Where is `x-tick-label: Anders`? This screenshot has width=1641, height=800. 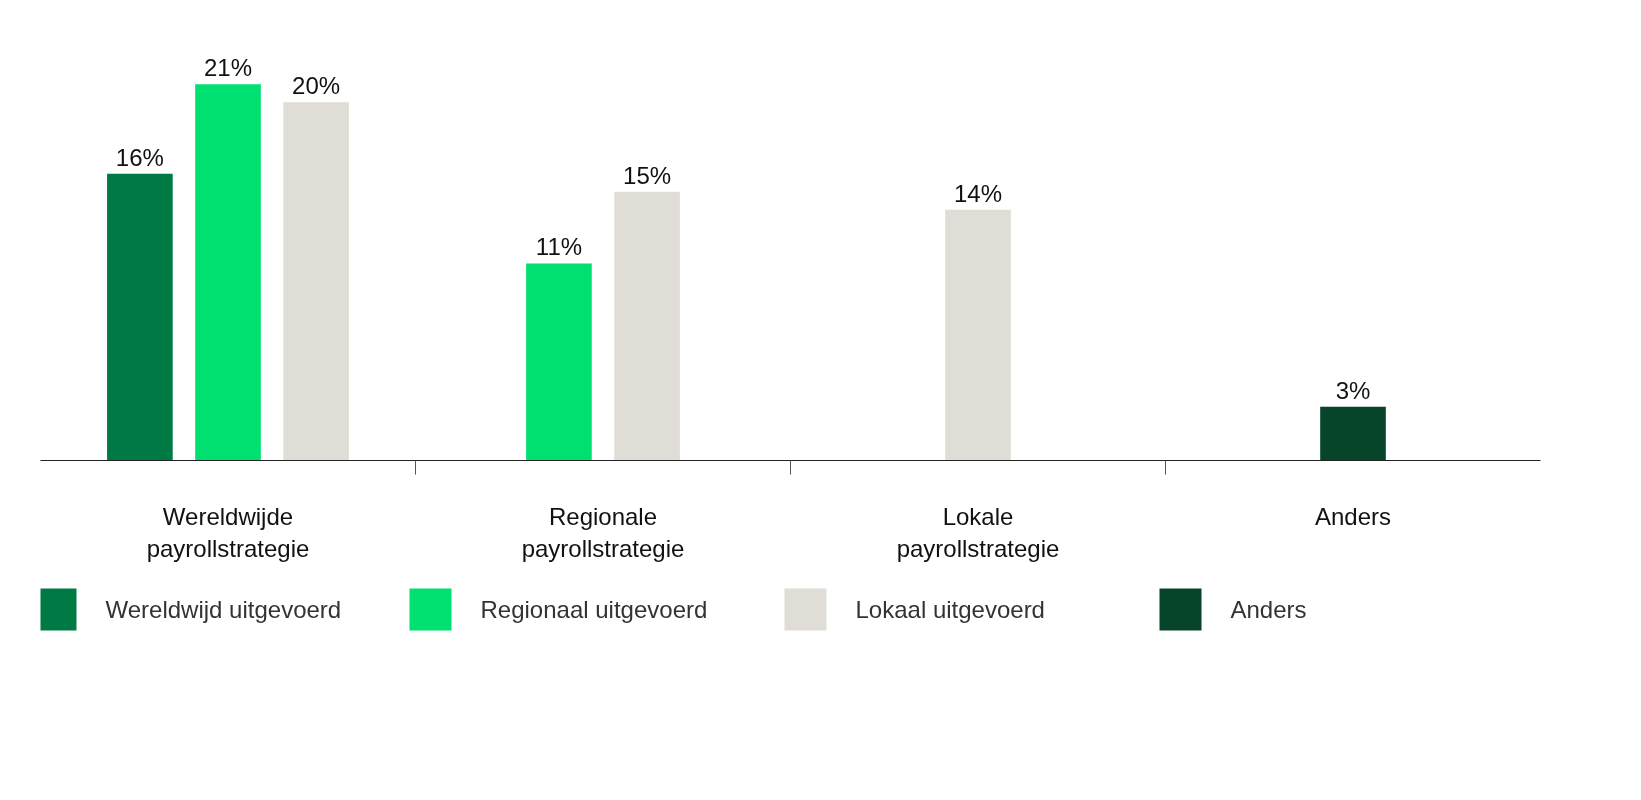
x-tick-label: Anders is located at coordinates (1353, 516).